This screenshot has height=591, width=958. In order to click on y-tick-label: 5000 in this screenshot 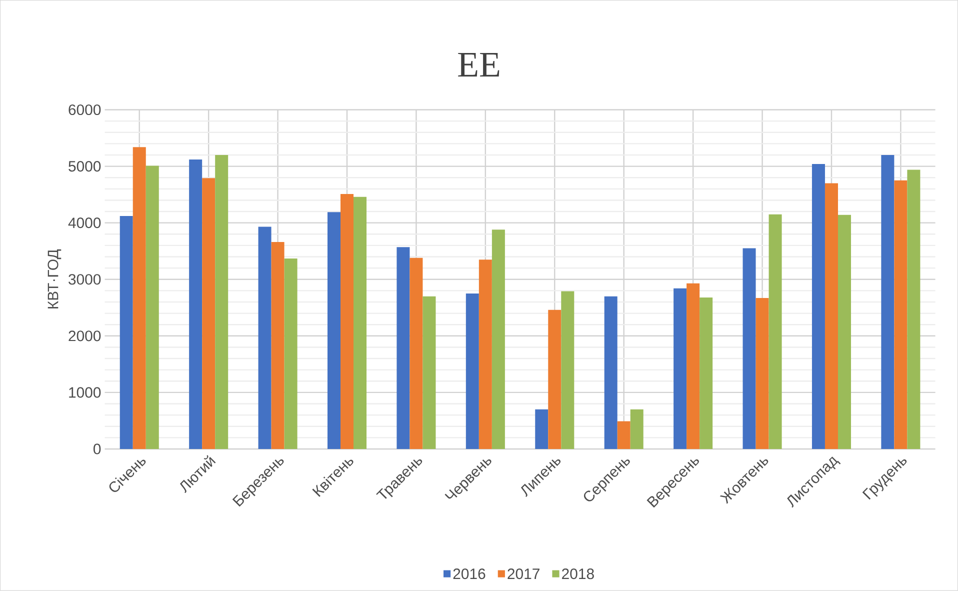, I will do `click(84, 166)`.